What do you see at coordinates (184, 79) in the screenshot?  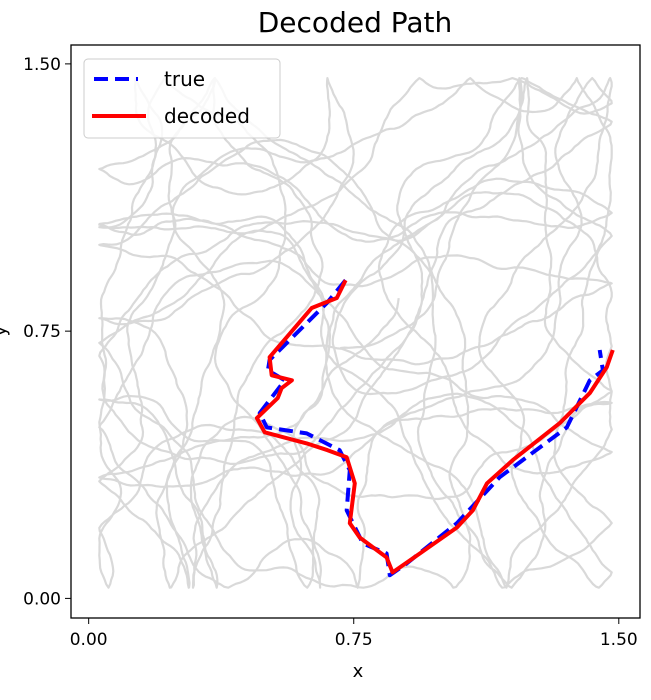 I see `legend-label-true: true` at bounding box center [184, 79].